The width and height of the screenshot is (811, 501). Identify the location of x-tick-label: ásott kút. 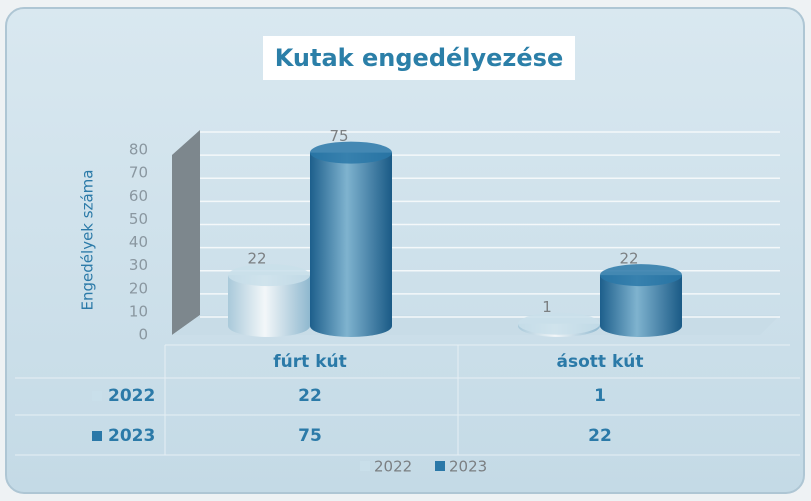
(600, 362).